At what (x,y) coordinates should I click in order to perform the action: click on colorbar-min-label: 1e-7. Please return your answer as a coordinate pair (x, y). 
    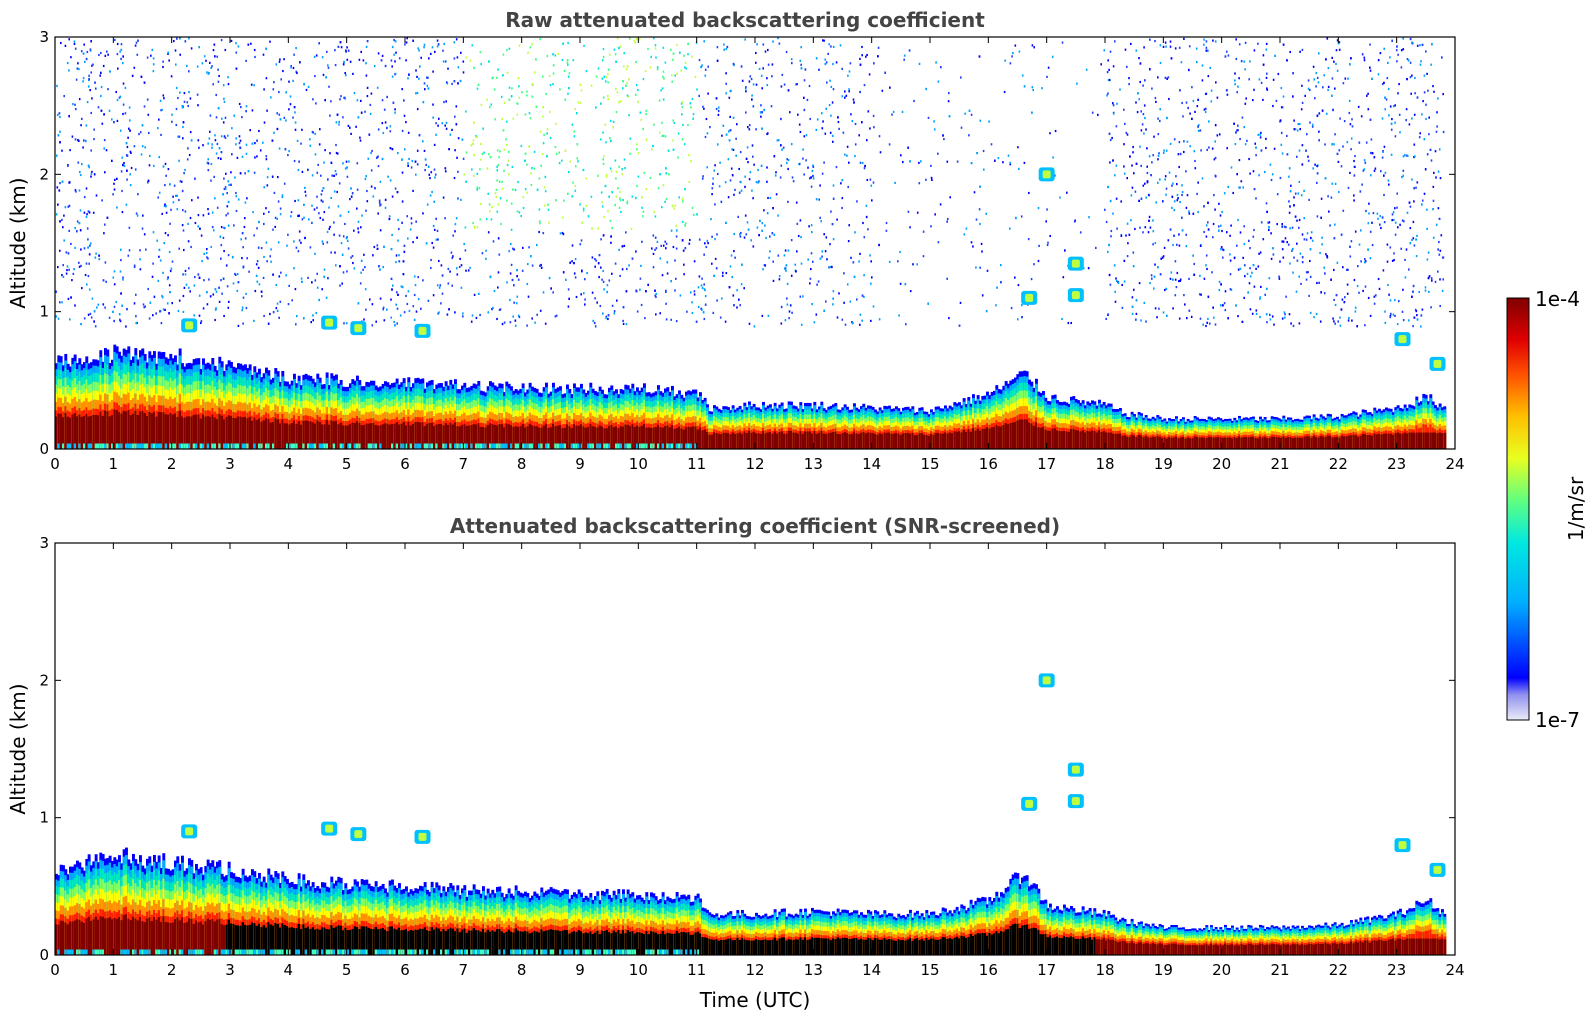
    Looking at the image, I should click on (1557, 720).